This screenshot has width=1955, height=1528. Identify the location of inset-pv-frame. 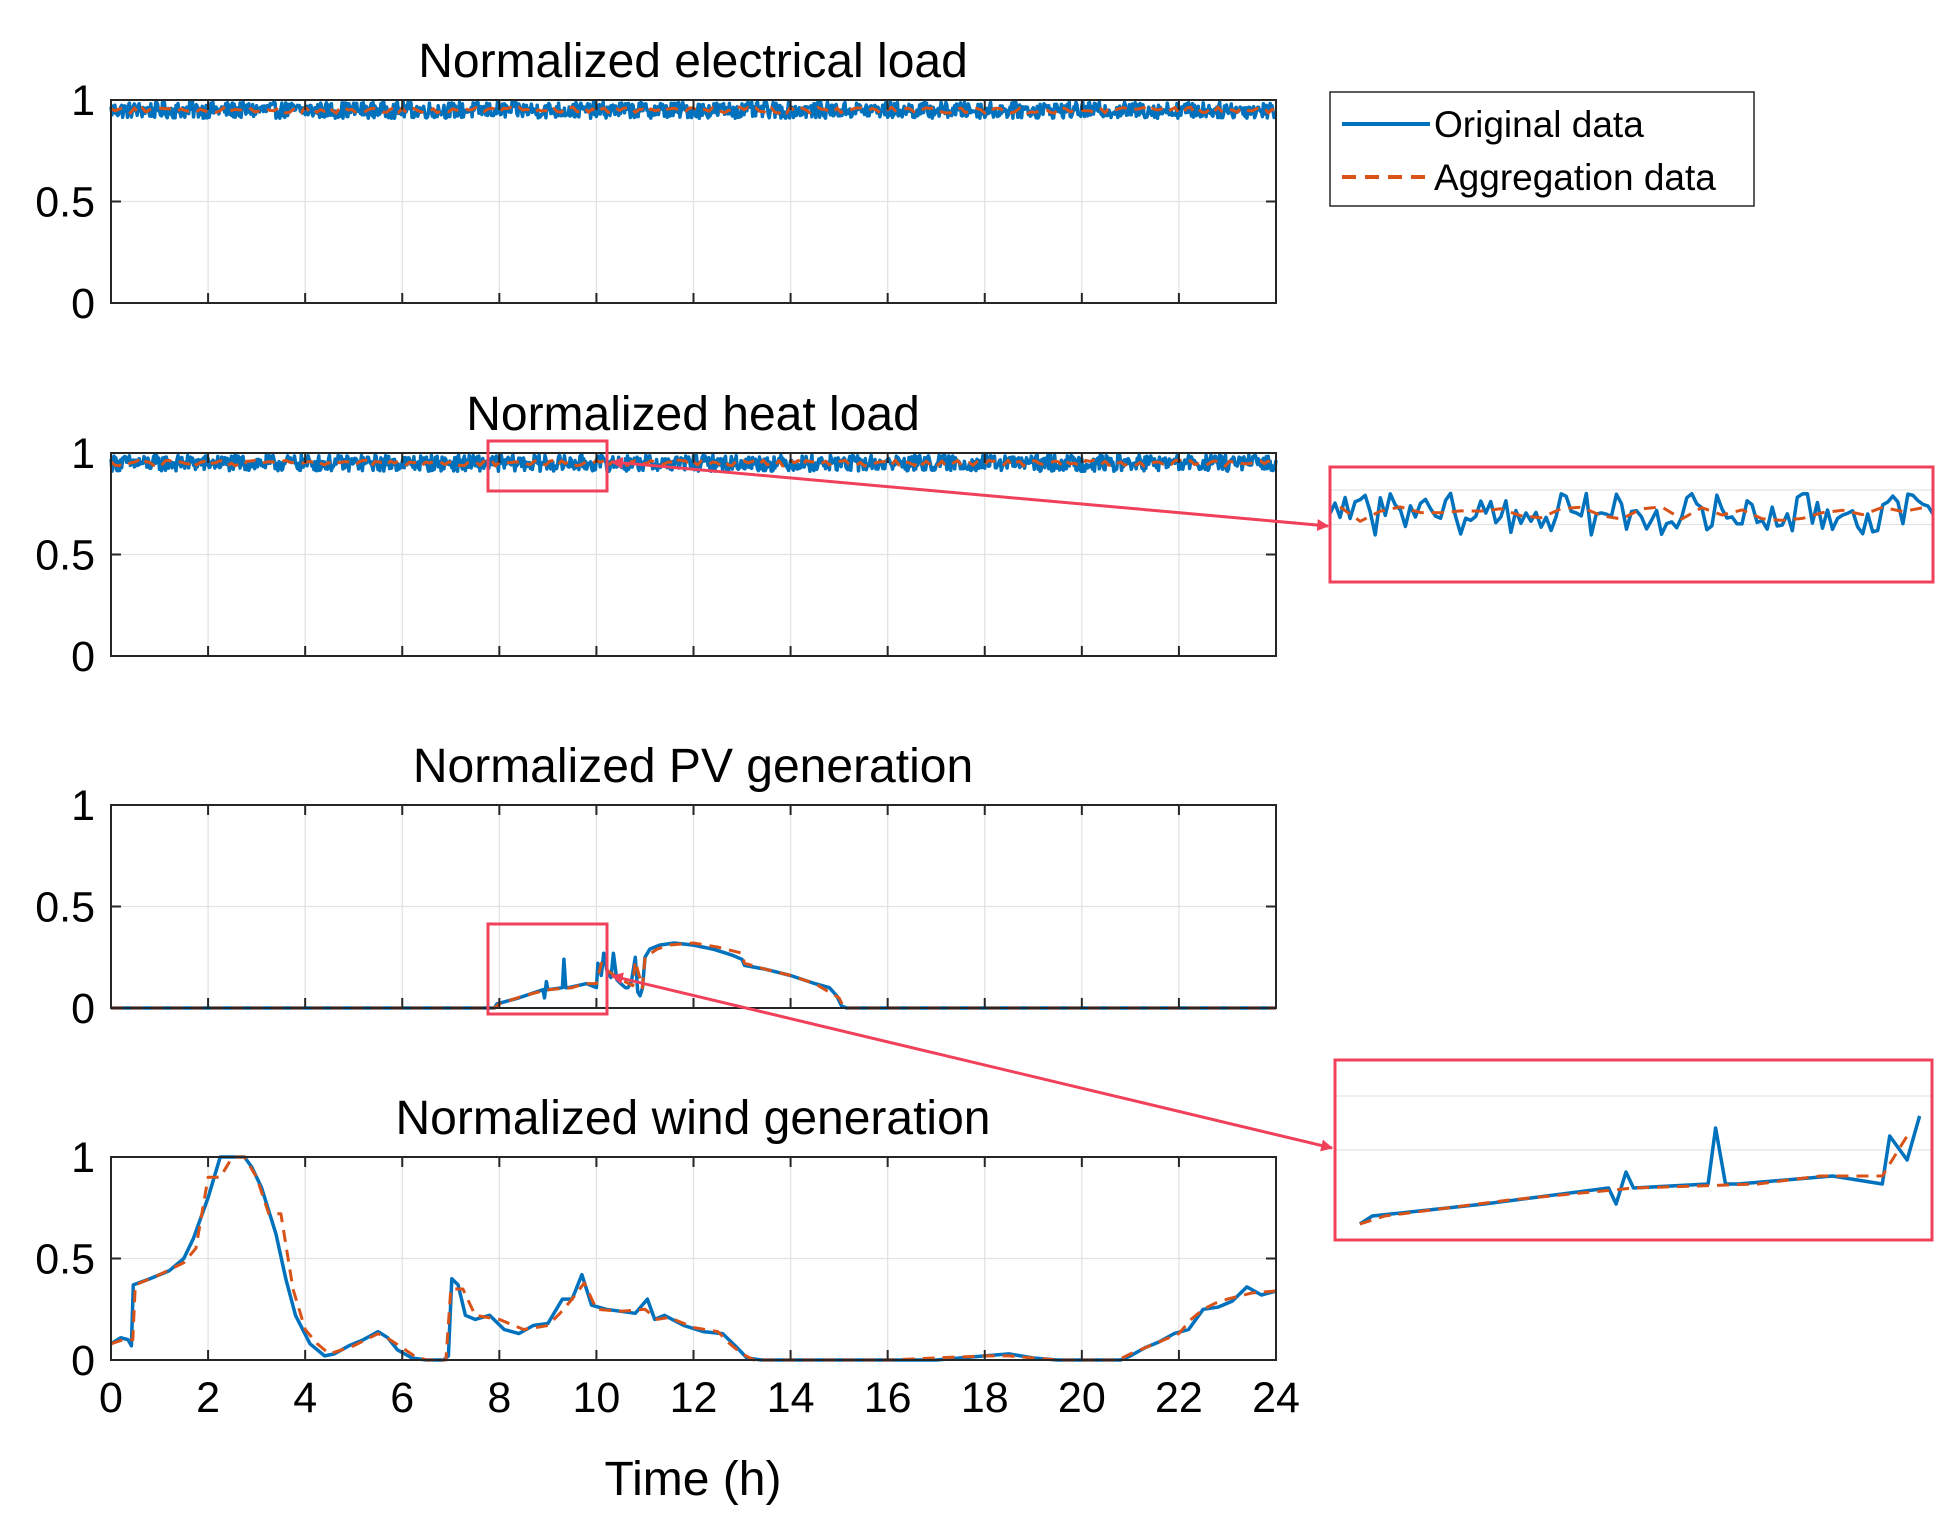
(1633, 1150).